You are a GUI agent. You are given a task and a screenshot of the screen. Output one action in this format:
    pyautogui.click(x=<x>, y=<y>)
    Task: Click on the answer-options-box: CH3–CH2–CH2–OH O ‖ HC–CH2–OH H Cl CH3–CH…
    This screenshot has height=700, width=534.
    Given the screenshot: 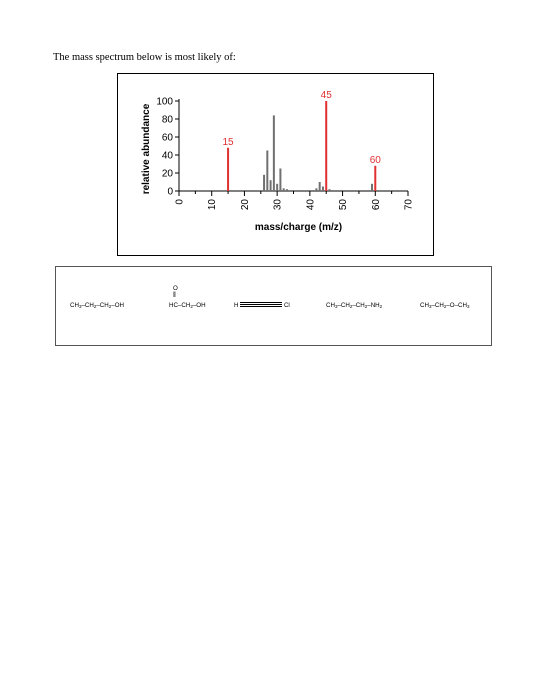 What is the action you would take?
    pyautogui.click(x=273, y=306)
    